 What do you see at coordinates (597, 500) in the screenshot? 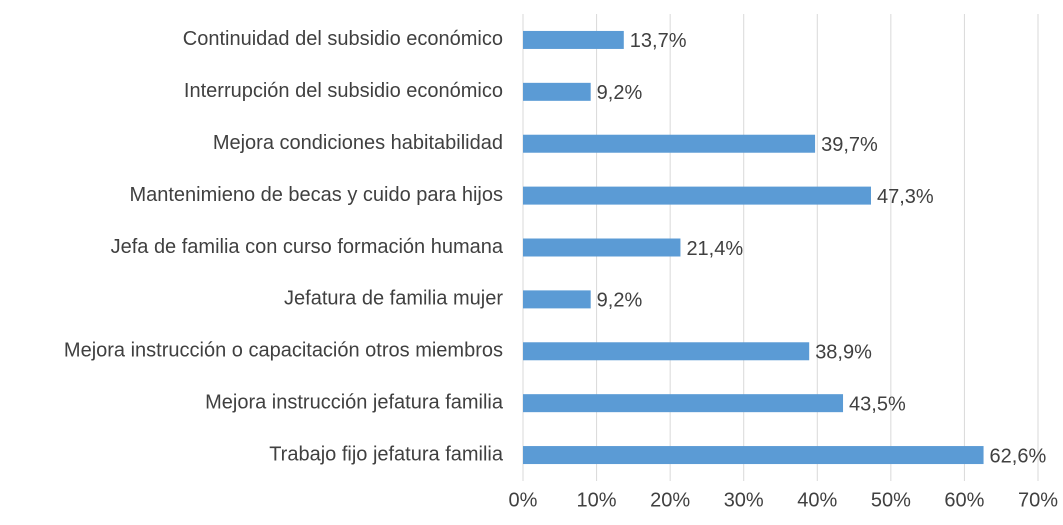
I see `x-tick-label: 10%` at bounding box center [597, 500].